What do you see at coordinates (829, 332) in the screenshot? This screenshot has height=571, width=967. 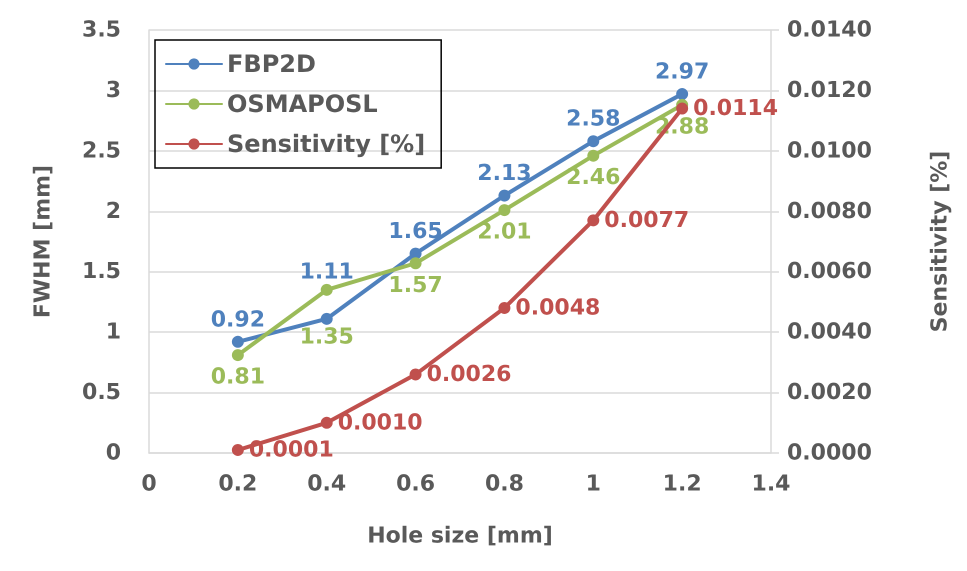 I see `y2-tick-label: 0.0040` at bounding box center [829, 332].